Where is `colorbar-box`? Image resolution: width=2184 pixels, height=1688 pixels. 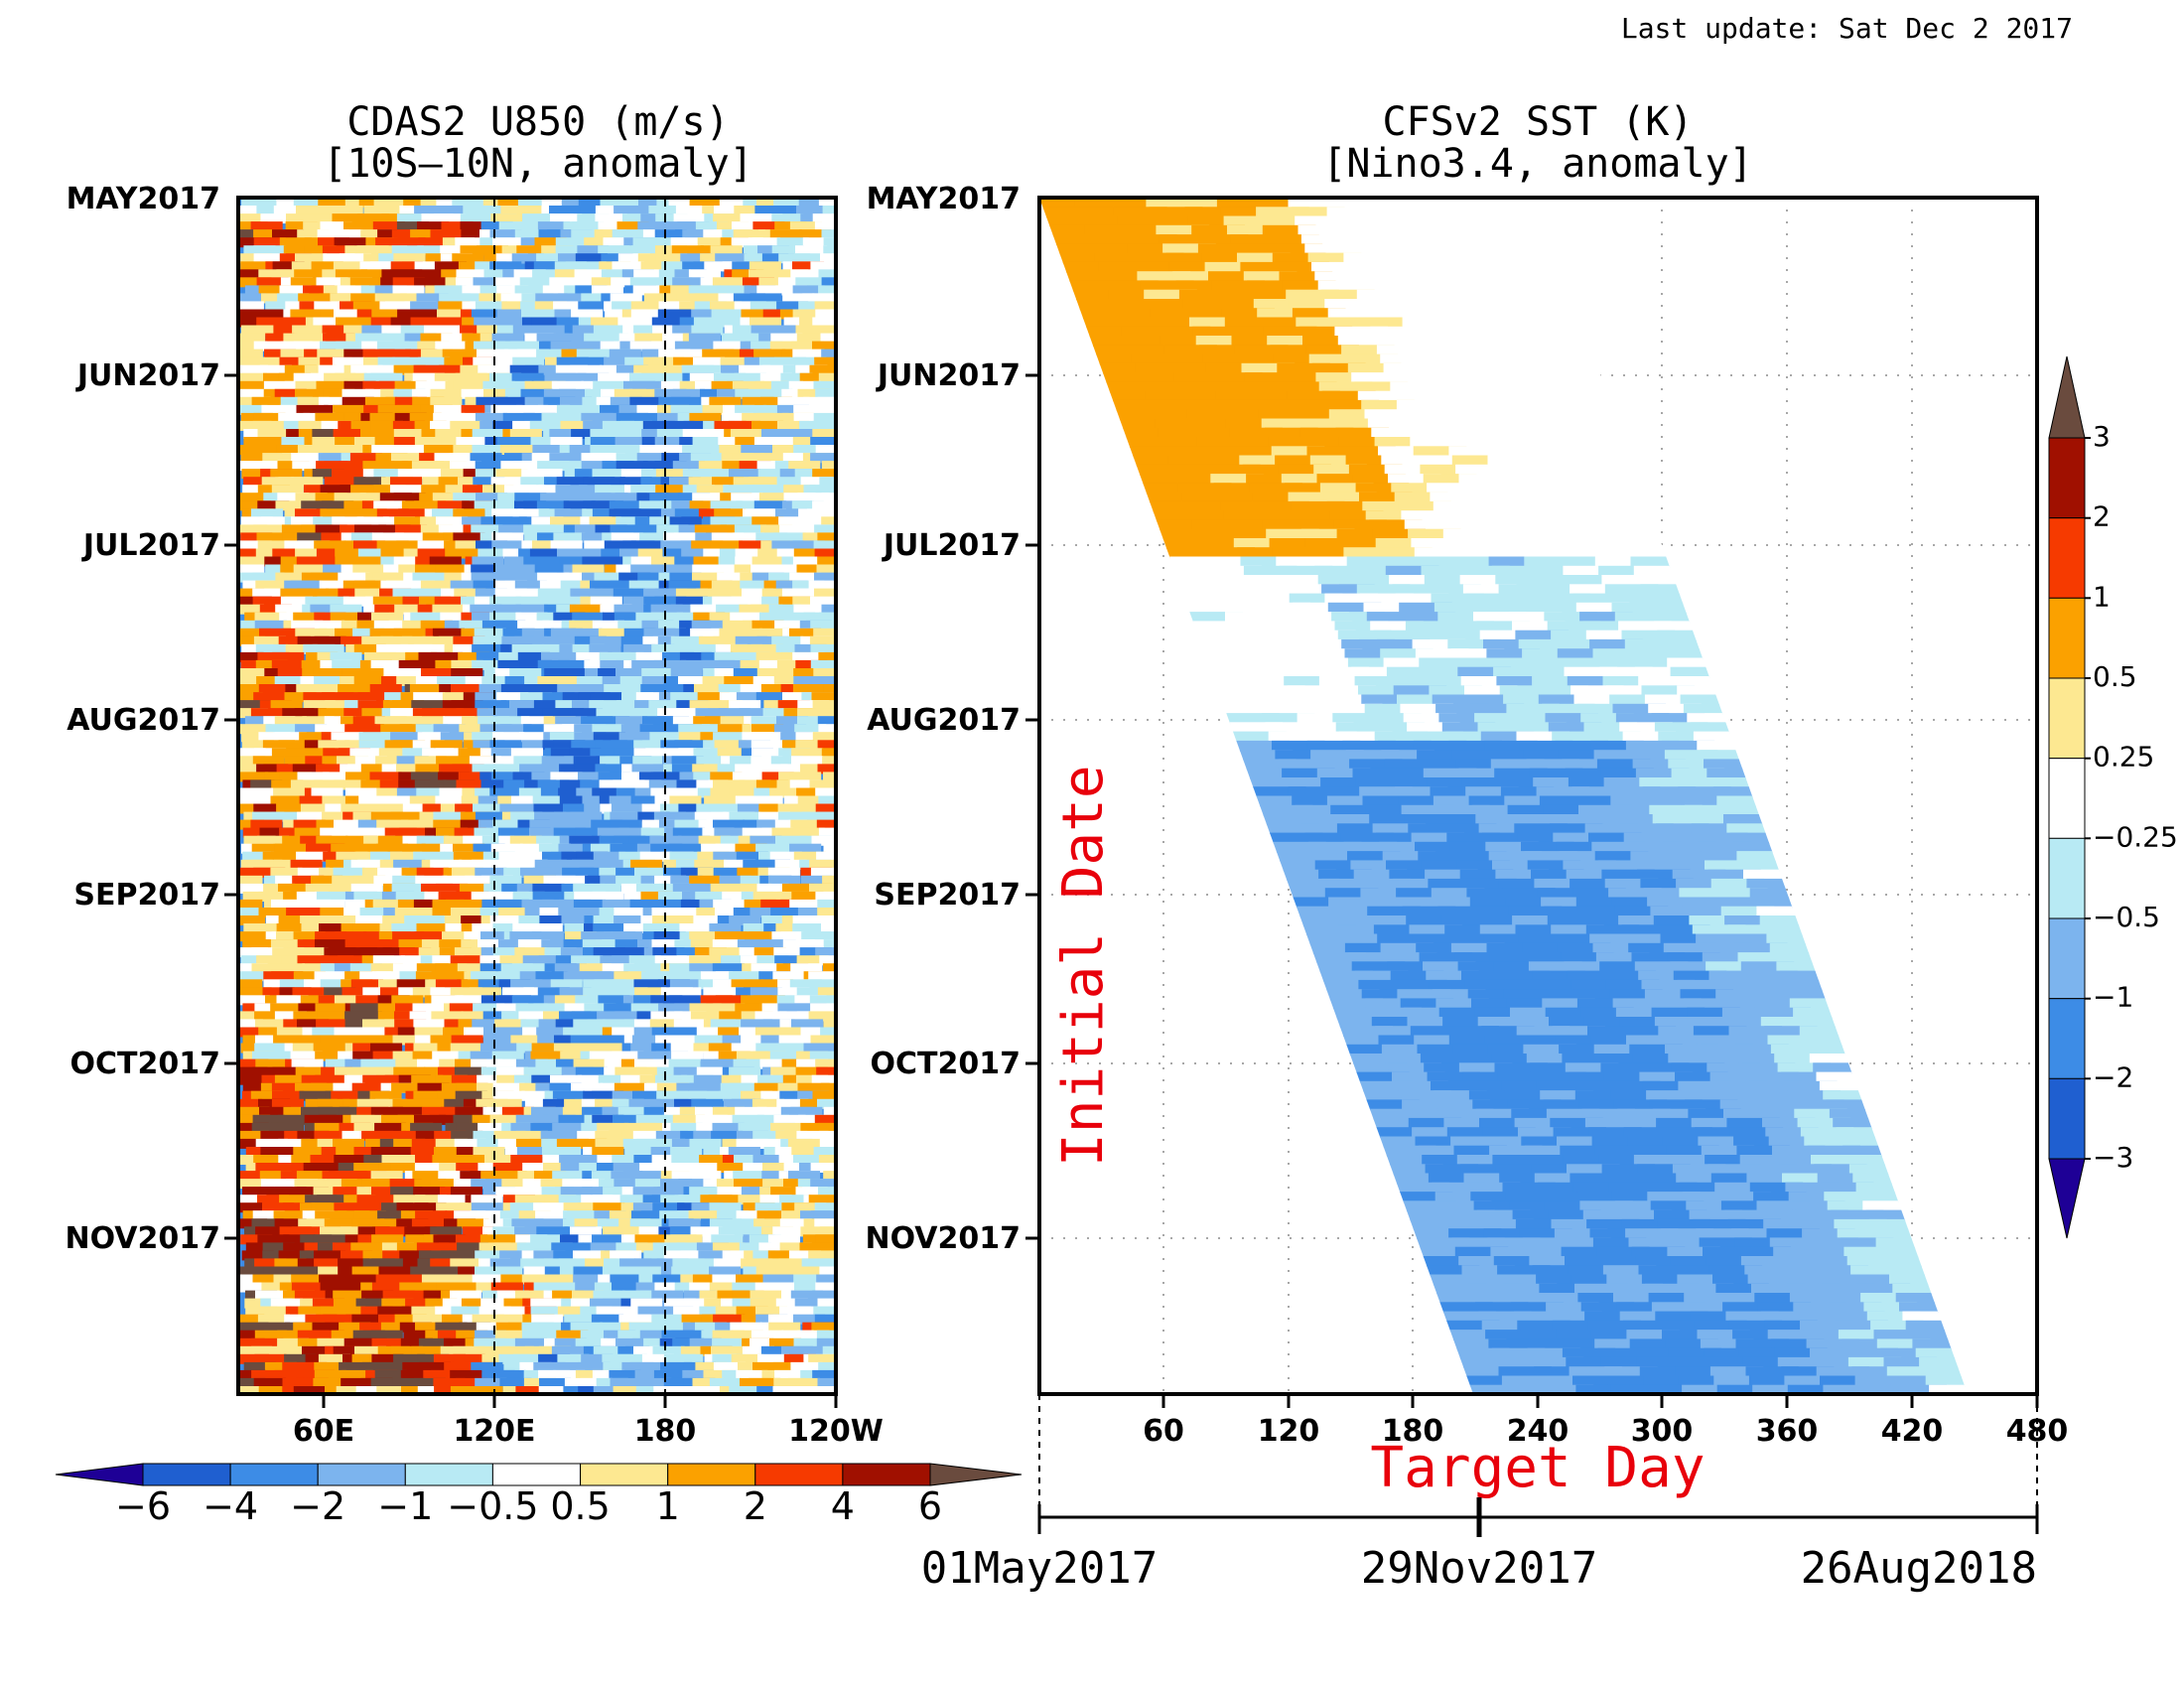
colorbar-box is located at coordinates (886, 1474).